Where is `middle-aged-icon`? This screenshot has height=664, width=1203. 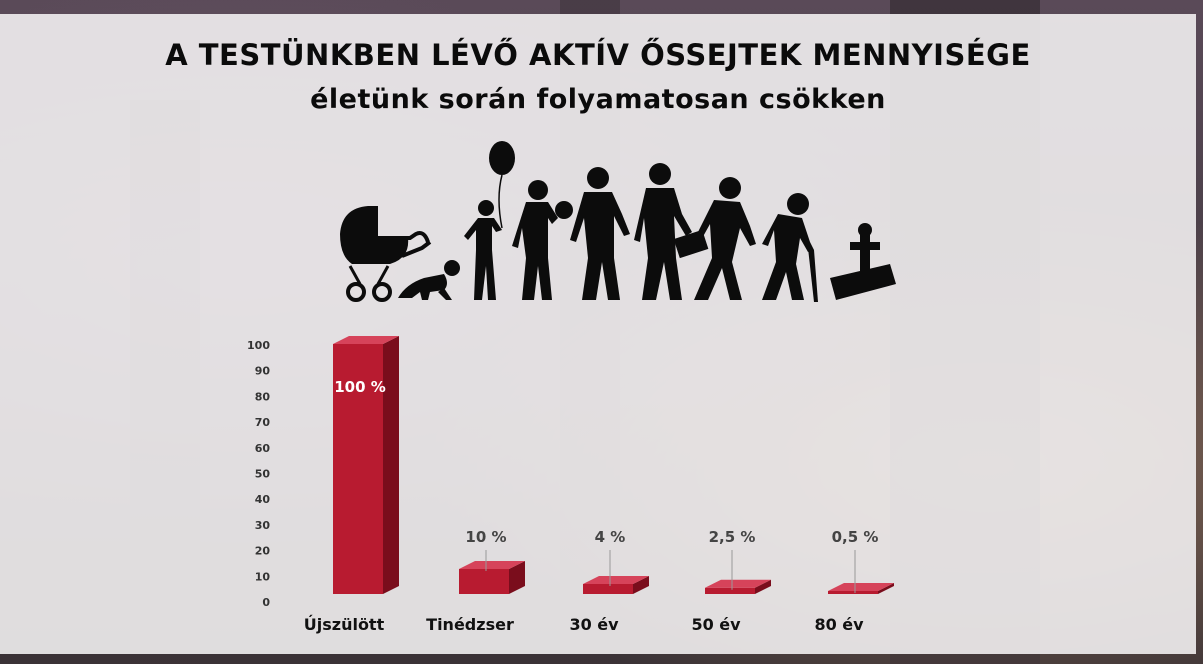 middle-aged-icon is located at coordinates (725, 238).